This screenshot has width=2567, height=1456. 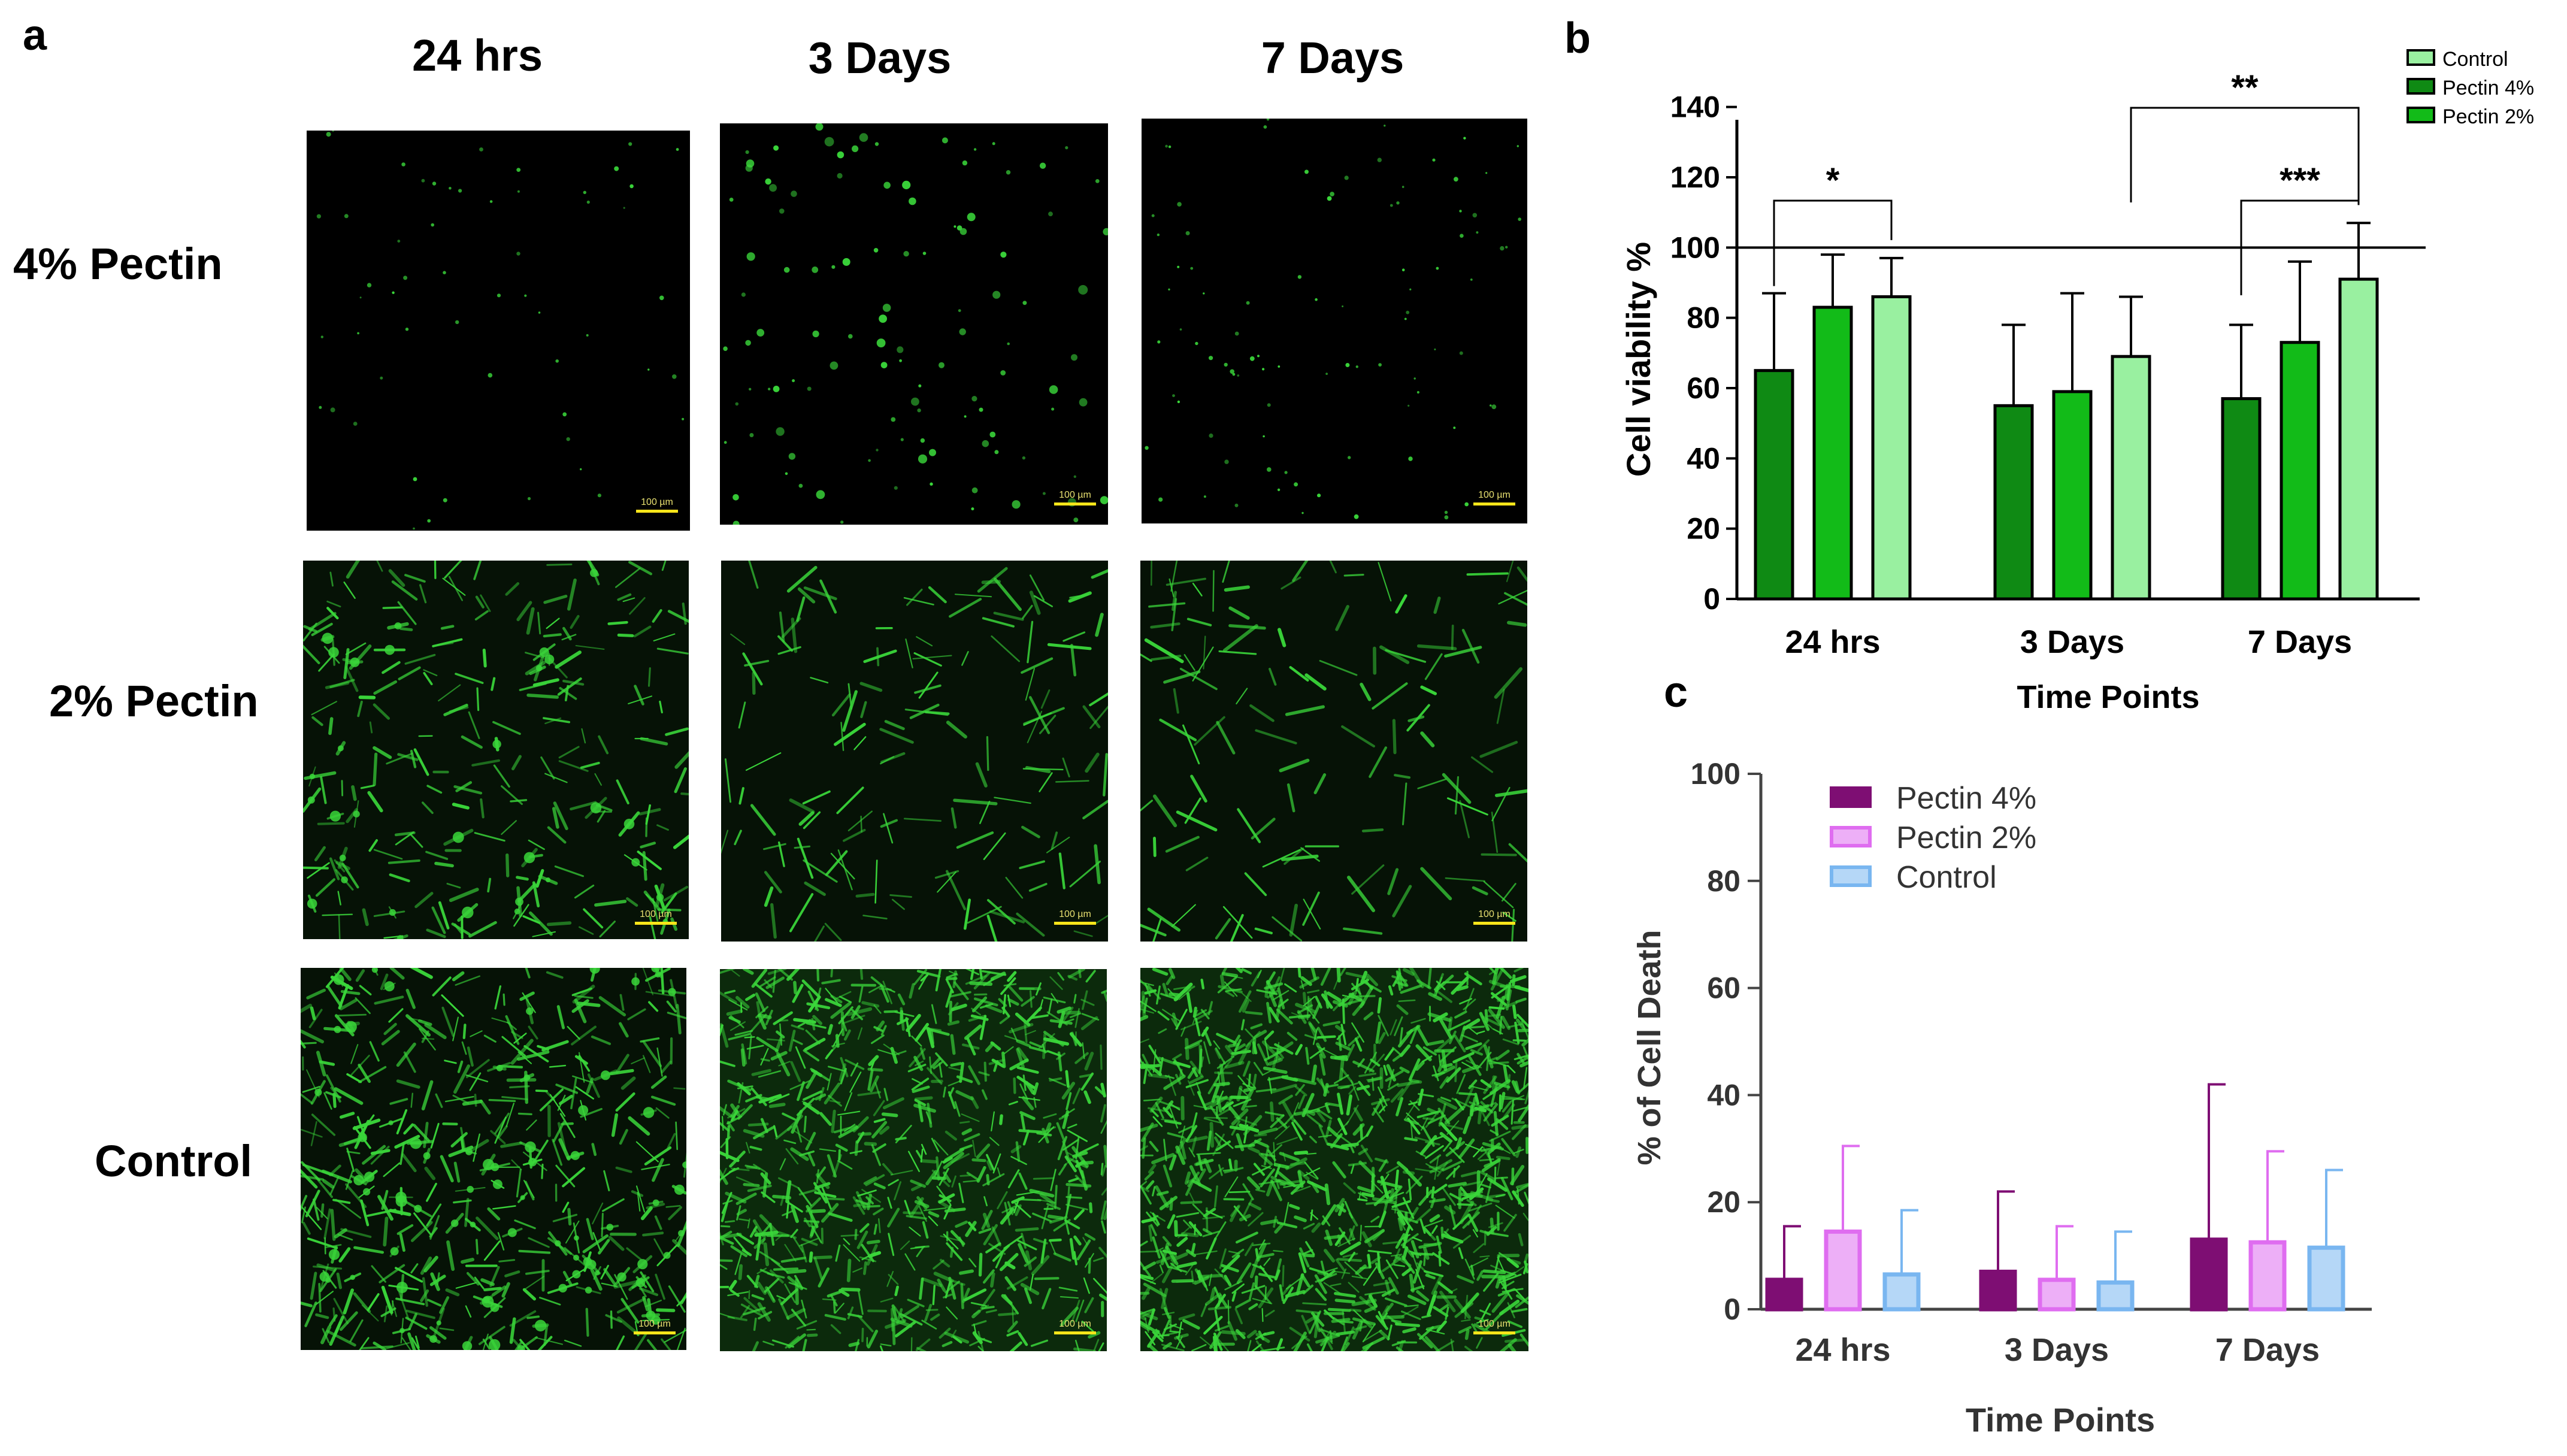 What do you see at coordinates (35, 35) in the screenshot?
I see `panel-letter-a: a` at bounding box center [35, 35].